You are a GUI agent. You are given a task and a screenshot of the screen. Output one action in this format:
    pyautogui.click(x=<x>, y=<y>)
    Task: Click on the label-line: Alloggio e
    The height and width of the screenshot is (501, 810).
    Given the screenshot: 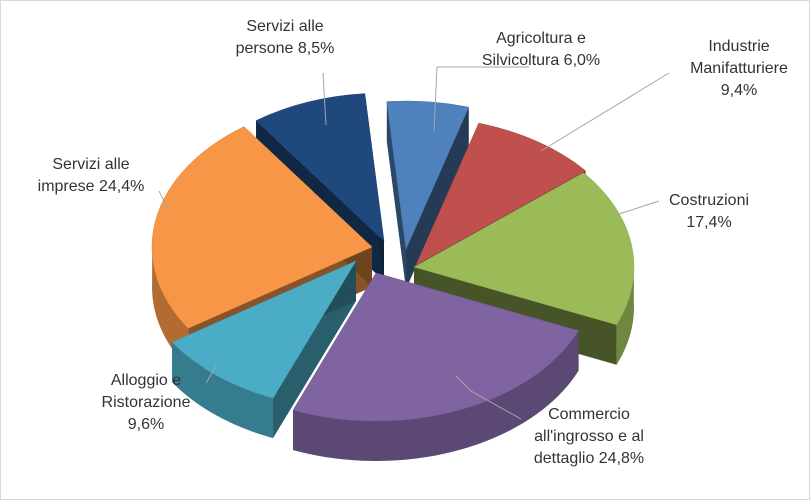 What is the action you would take?
    pyautogui.click(x=146, y=380)
    